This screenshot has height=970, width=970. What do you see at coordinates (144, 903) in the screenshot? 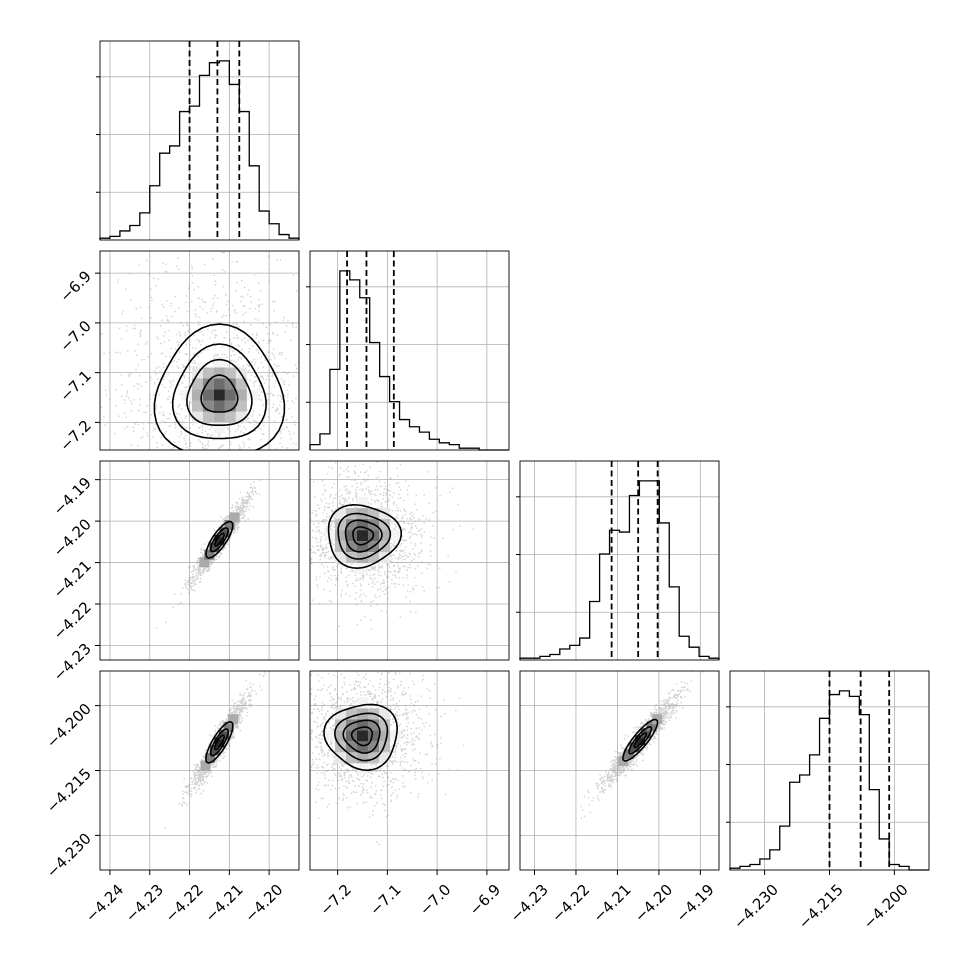
I see `x-tick-label-1-2: −4.23` at bounding box center [144, 903].